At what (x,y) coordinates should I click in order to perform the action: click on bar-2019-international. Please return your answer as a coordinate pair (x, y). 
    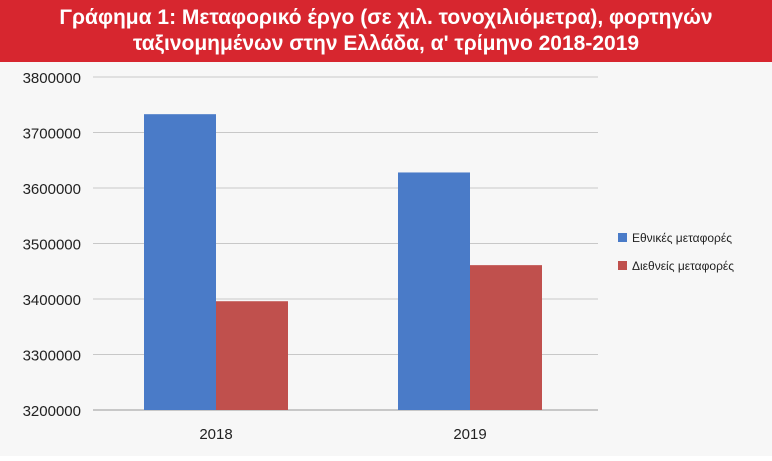
    Looking at the image, I should click on (506, 337).